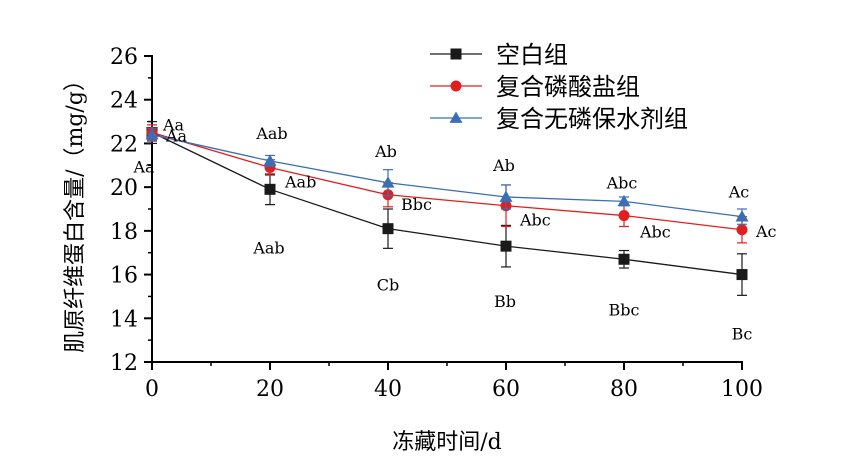 Image resolution: width=851 pixels, height=471 pixels. Describe the element at coordinates (532, 55) in the screenshot. I see `legend-label: 空白组` at that location.